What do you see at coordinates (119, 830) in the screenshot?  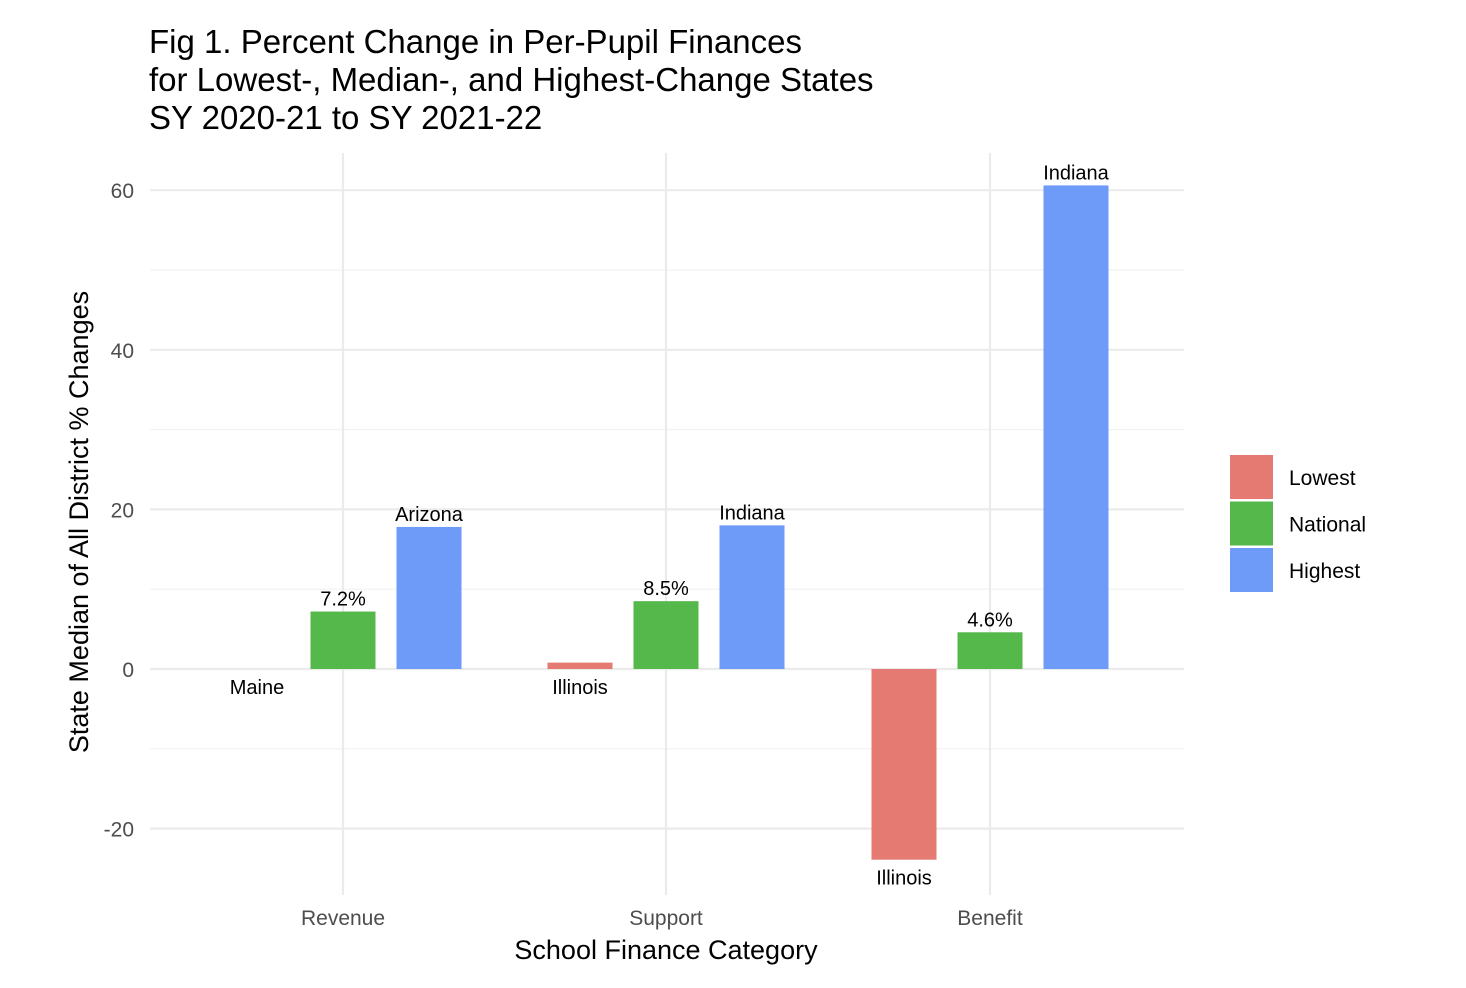 I see `y-tick-label: -20` at bounding box center [119, 830].